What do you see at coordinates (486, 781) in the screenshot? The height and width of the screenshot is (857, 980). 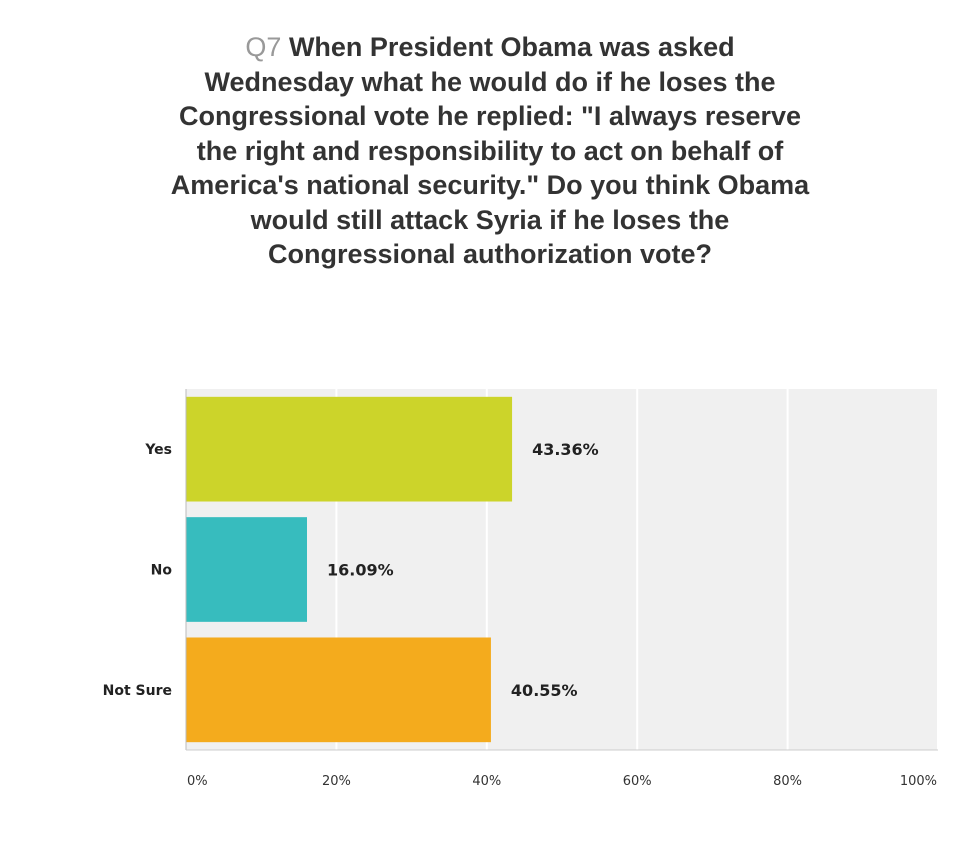 I see `x-tick-label: 40%` at bounding box center [486, 781].